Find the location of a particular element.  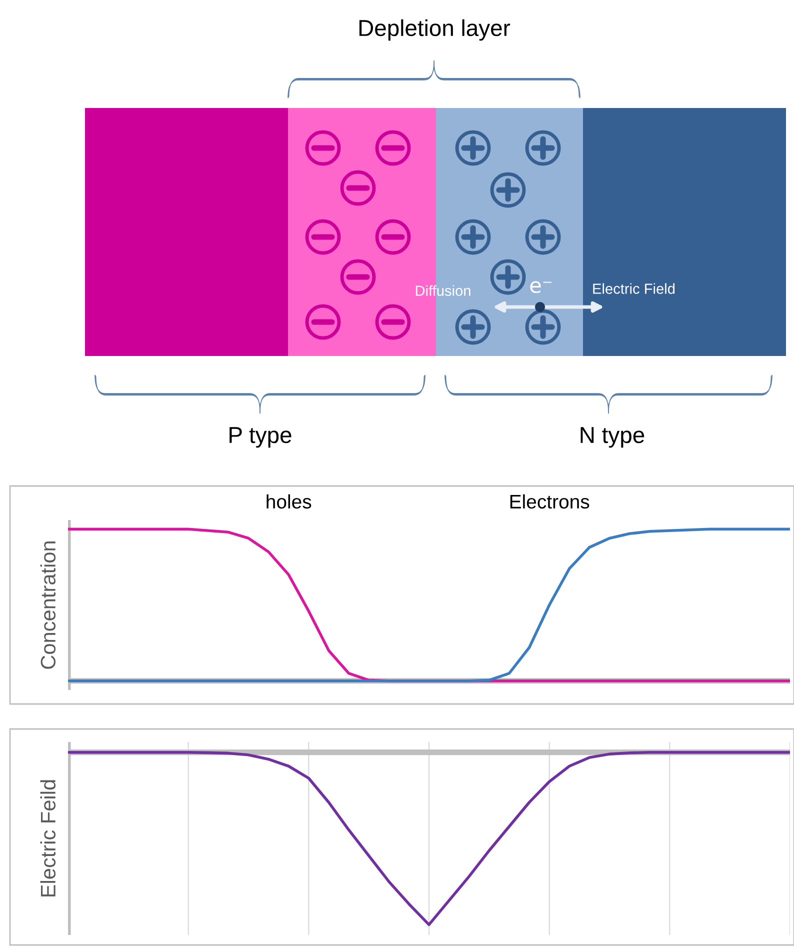

series-label: holes is located at coordinates (289, 501).